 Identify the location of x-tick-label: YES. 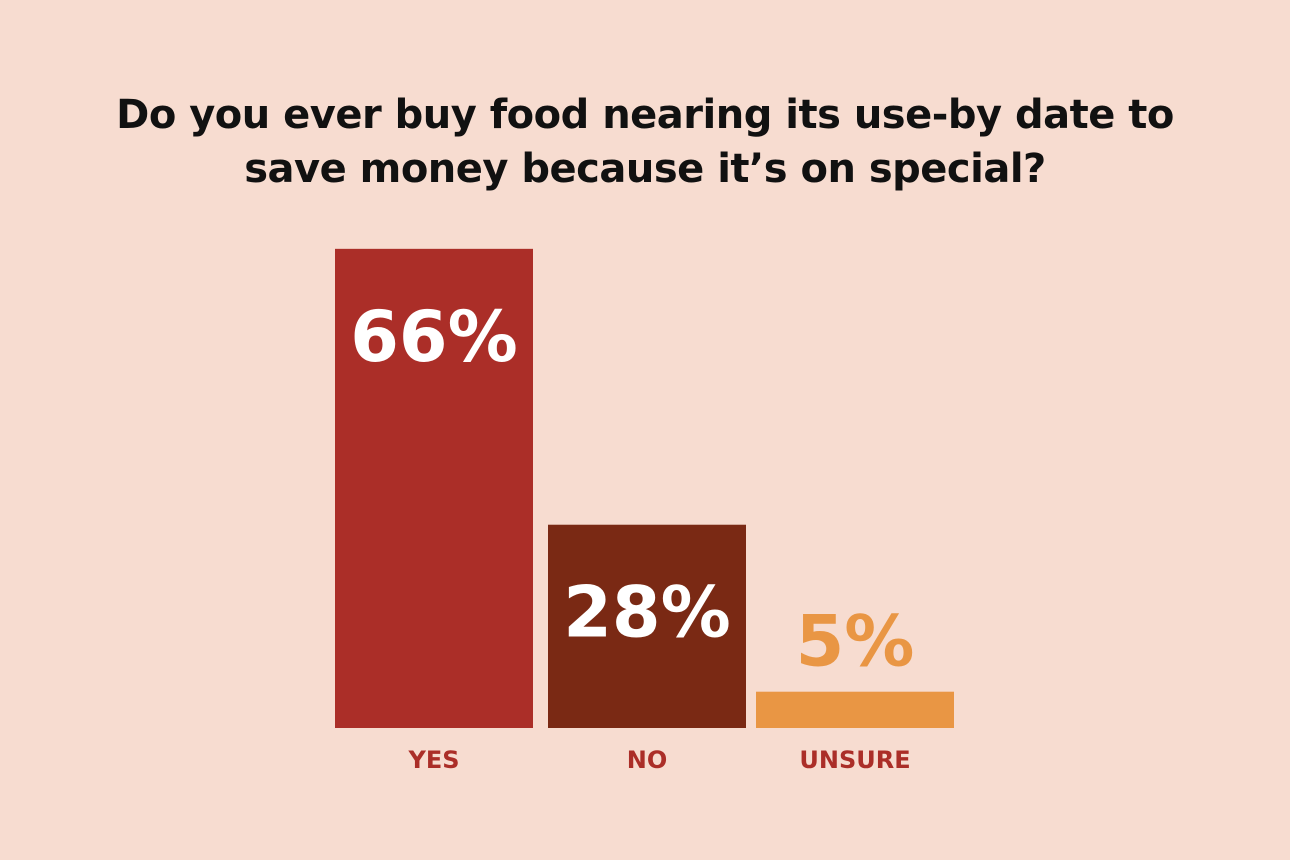
(433, 760).